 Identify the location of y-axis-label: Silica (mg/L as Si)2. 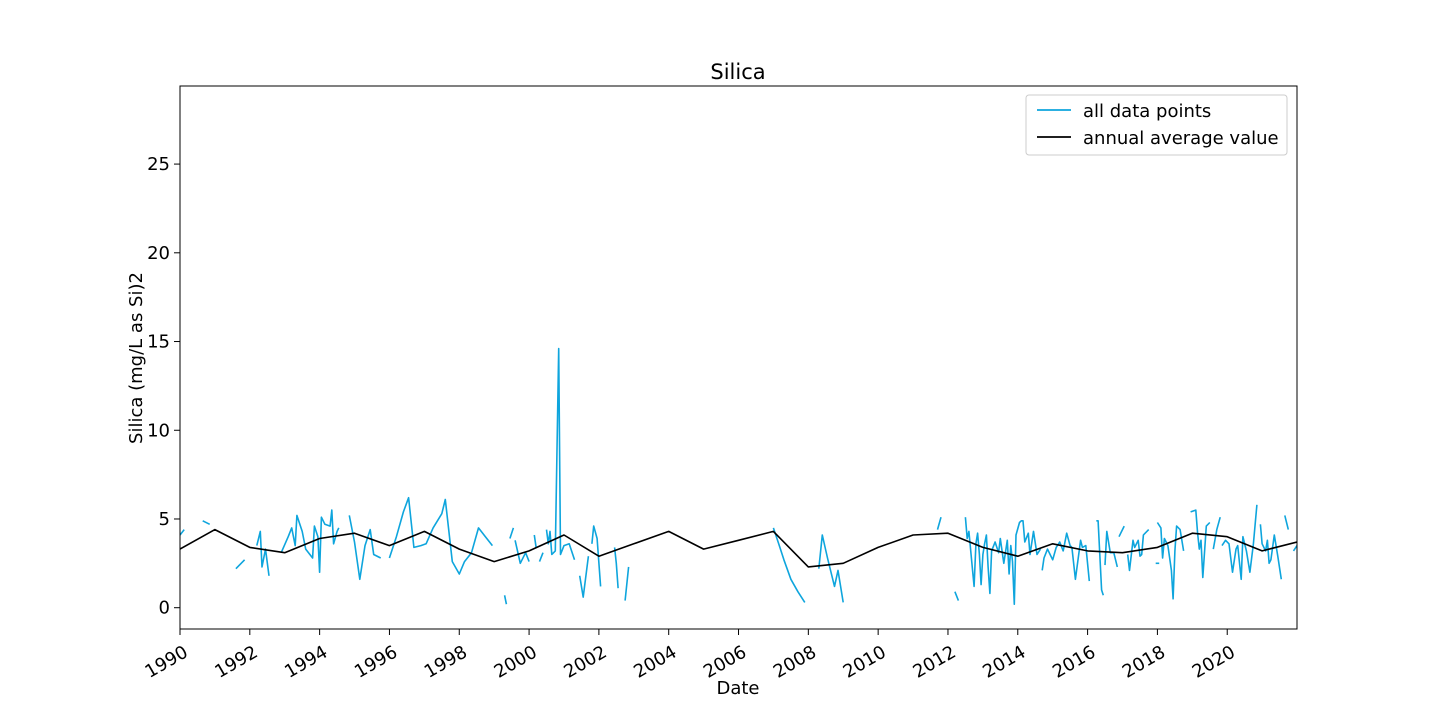
(136, 358).